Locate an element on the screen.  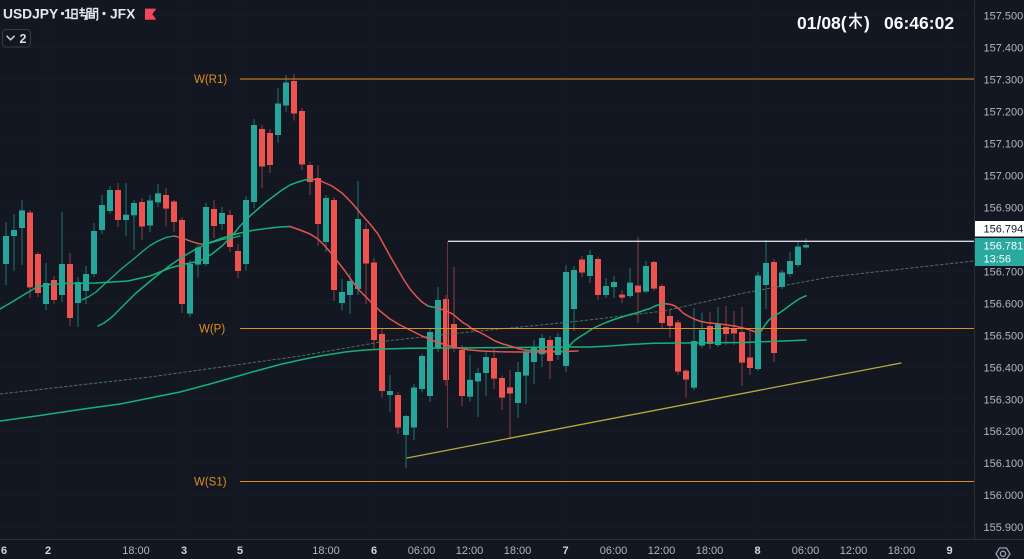
svg-text: 157.300 is located at coordinates (1004, 81).